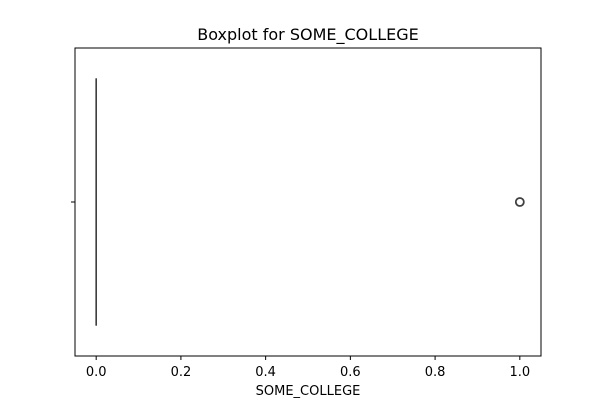  I want to click on x-tick-label: 0.8, so click(435, 372).